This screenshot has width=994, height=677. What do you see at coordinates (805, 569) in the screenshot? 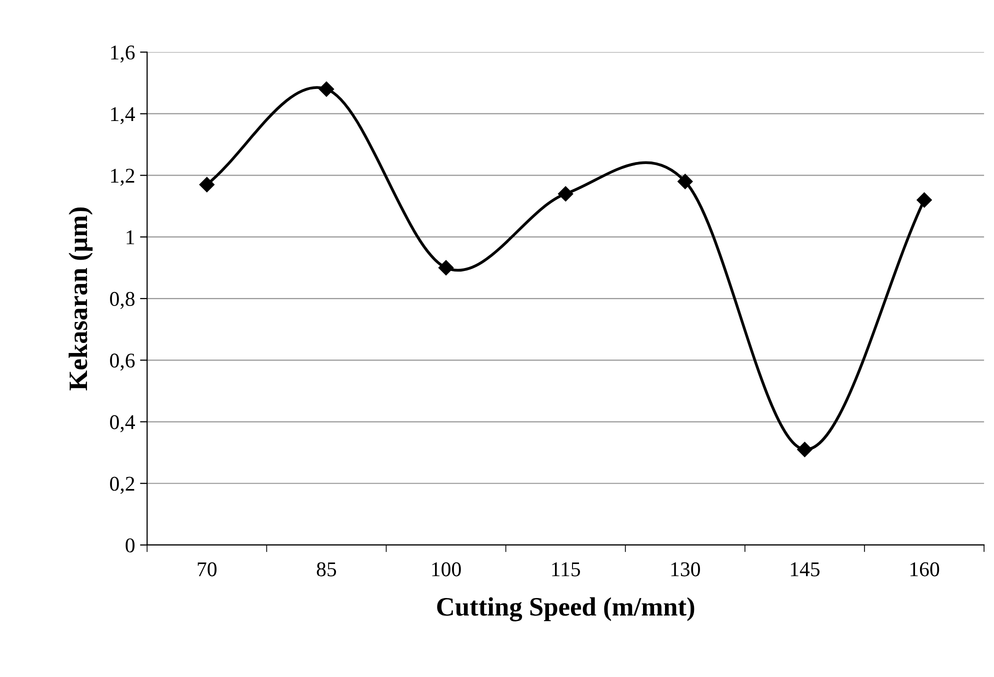
I see `x-tick-label: 145` at bounding box center [805, 569].